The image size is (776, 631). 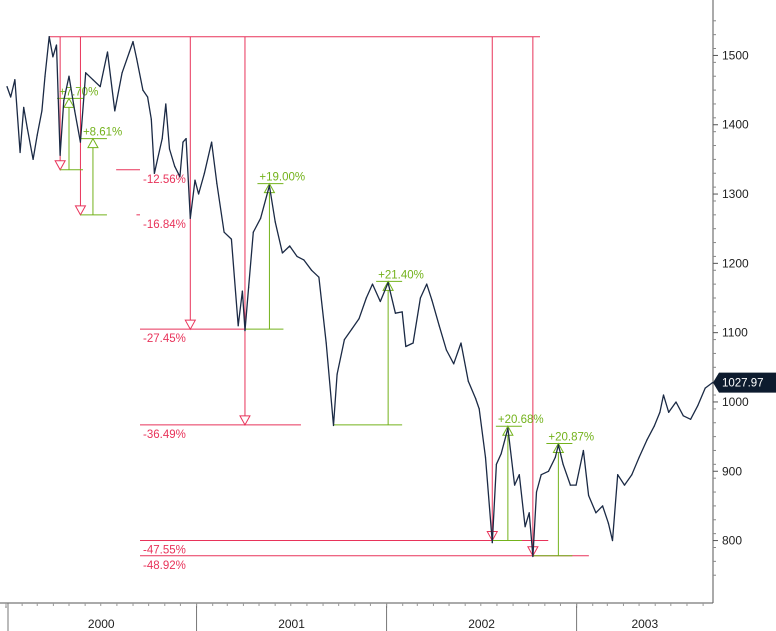 What do you see at coordinates (521, 420) in the screenshot?
I see `rally-label: +20.68%` at bounding box center [521, 420].